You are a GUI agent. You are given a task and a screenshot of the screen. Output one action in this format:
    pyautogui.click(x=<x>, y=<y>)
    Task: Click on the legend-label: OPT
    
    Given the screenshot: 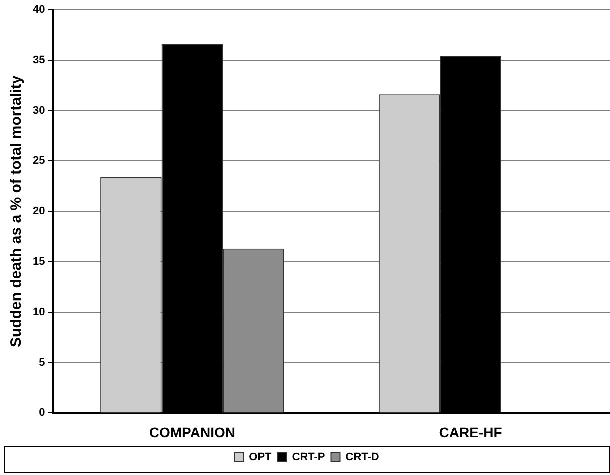 What is the action you would take?
    pyautogui.click(x=260, y=458)
    